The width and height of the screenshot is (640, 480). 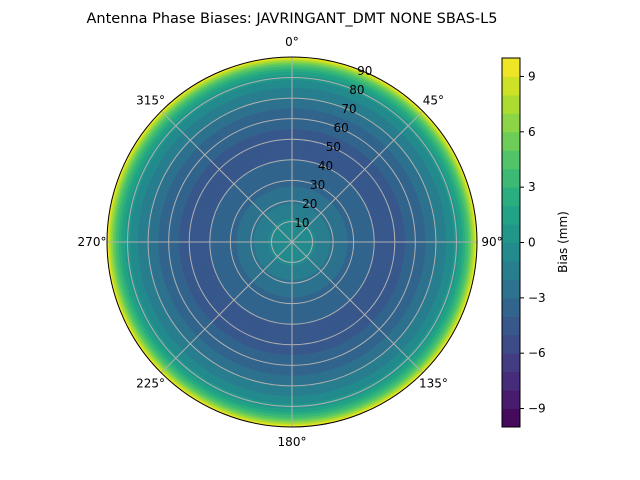 What do you see at coordinates (491, 242) in the screenshot?
I see `angular-tick-label: 90°` at bounding box center [491, 242].